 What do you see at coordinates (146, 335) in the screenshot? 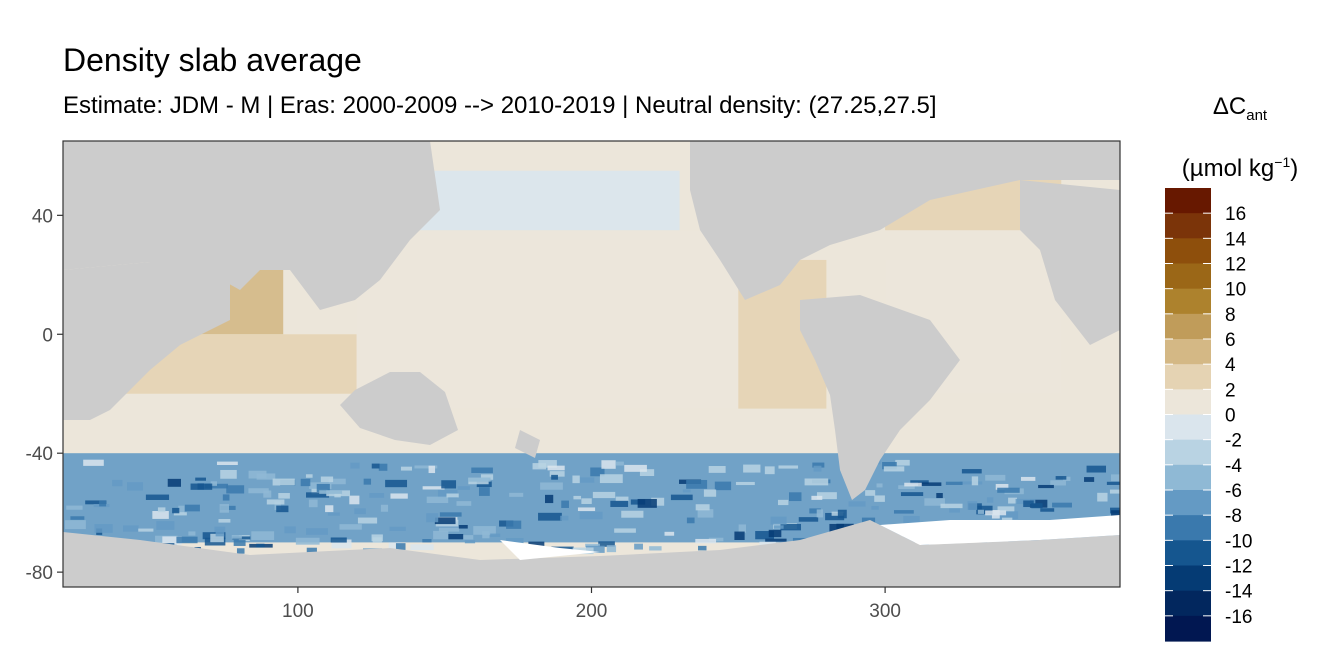
I see `land-africa` at bounding box center [146, 335].